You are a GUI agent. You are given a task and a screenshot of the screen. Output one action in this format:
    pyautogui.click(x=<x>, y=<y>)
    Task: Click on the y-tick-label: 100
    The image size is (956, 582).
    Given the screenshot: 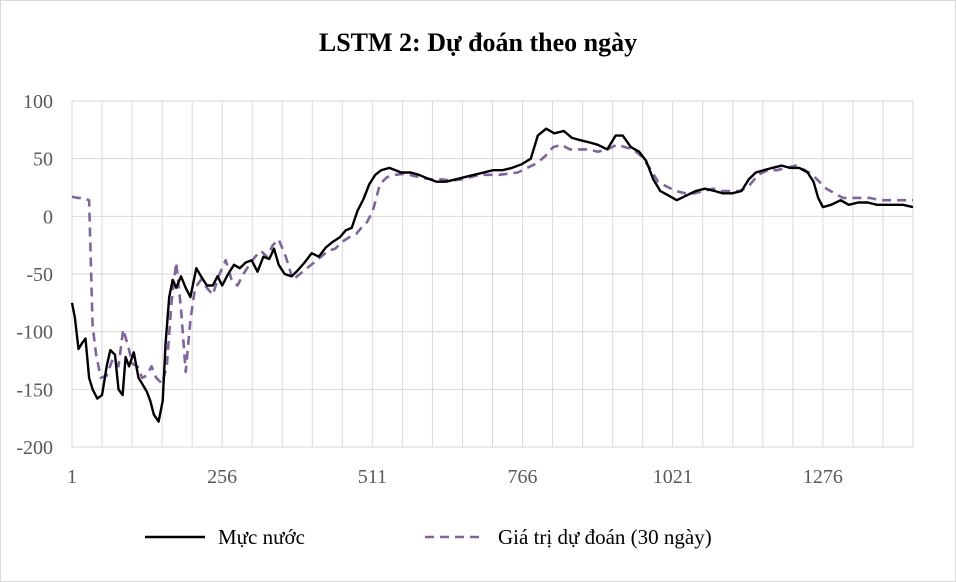 What is the action you would take?
    pyautogui.click(x=38, y=102)
    